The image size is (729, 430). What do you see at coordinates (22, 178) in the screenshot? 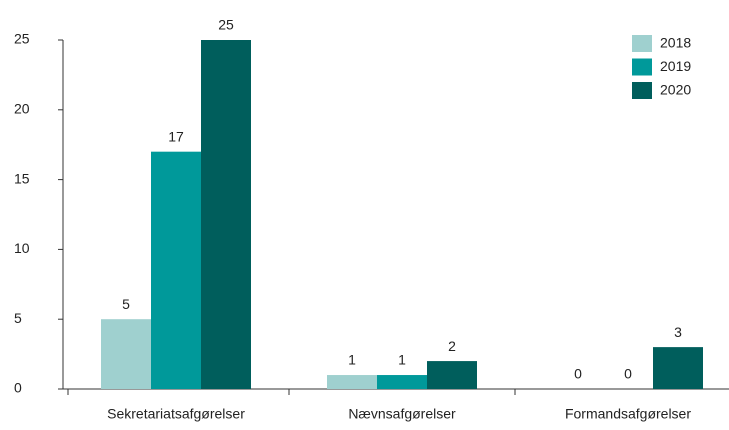
I see `y-tick-label: 15` at bounding box center [22, 178].